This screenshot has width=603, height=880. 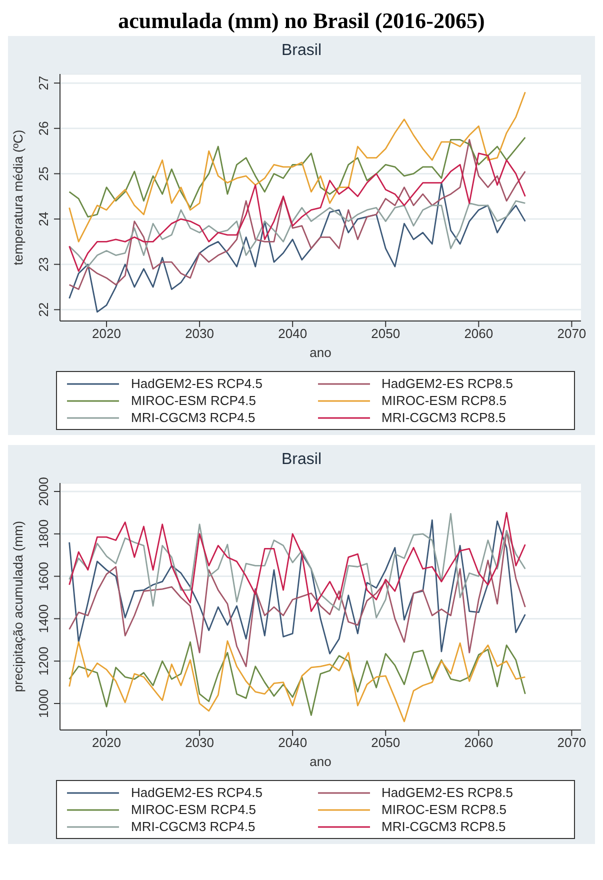 What do you see at coordinates (43, 661) in the screenshot?
I see `y-tick-label: 1200` at bounding box center [43, 661].